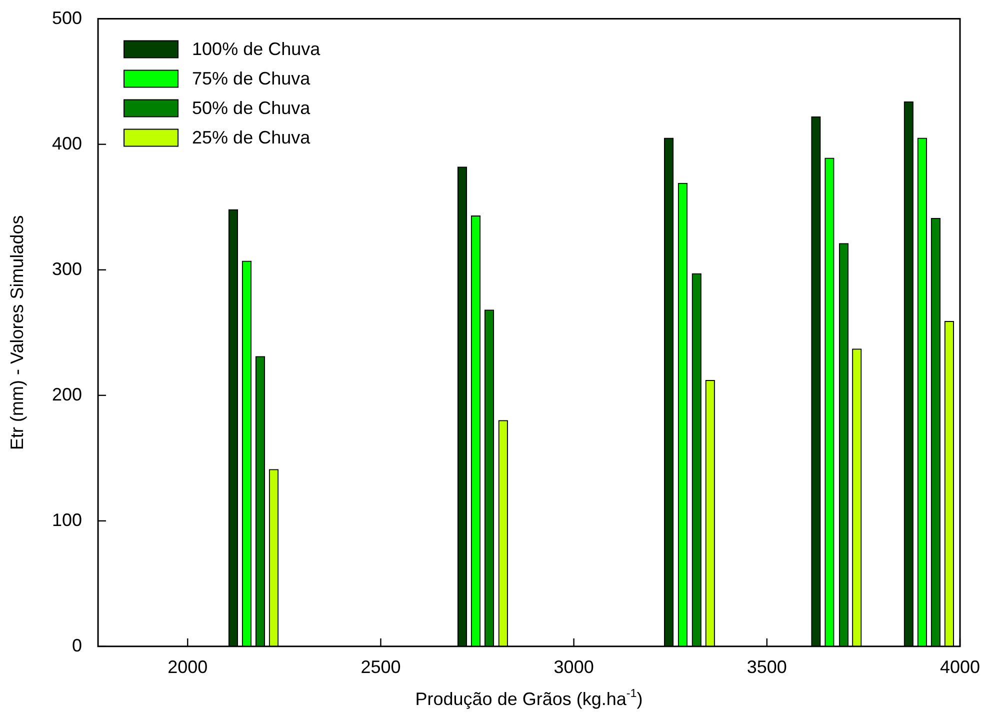  Describe the element at coordinates (252, 137) in the screenshot. I see `legend-label: 25% de Chuva` at that location.